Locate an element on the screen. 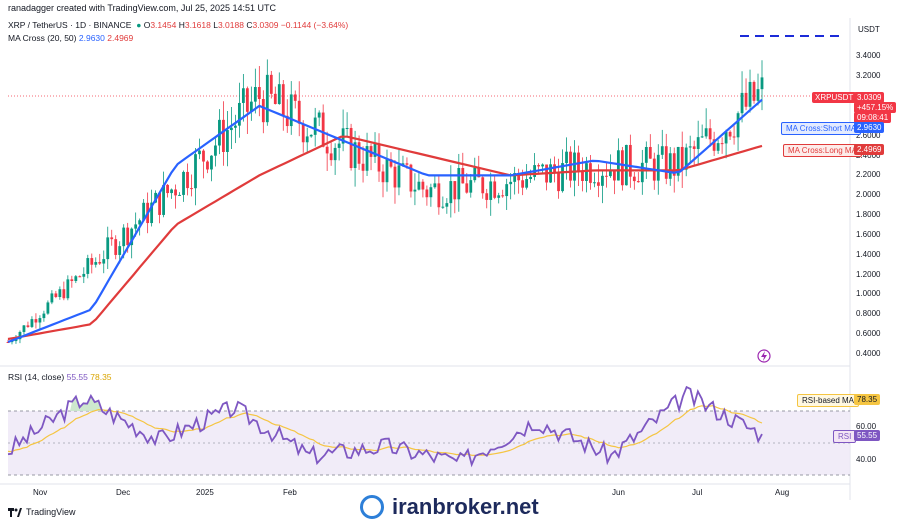 The width and height of the screenshot is (900, 524). time-tick-dec: Dec is located at coordinates (123, 492).